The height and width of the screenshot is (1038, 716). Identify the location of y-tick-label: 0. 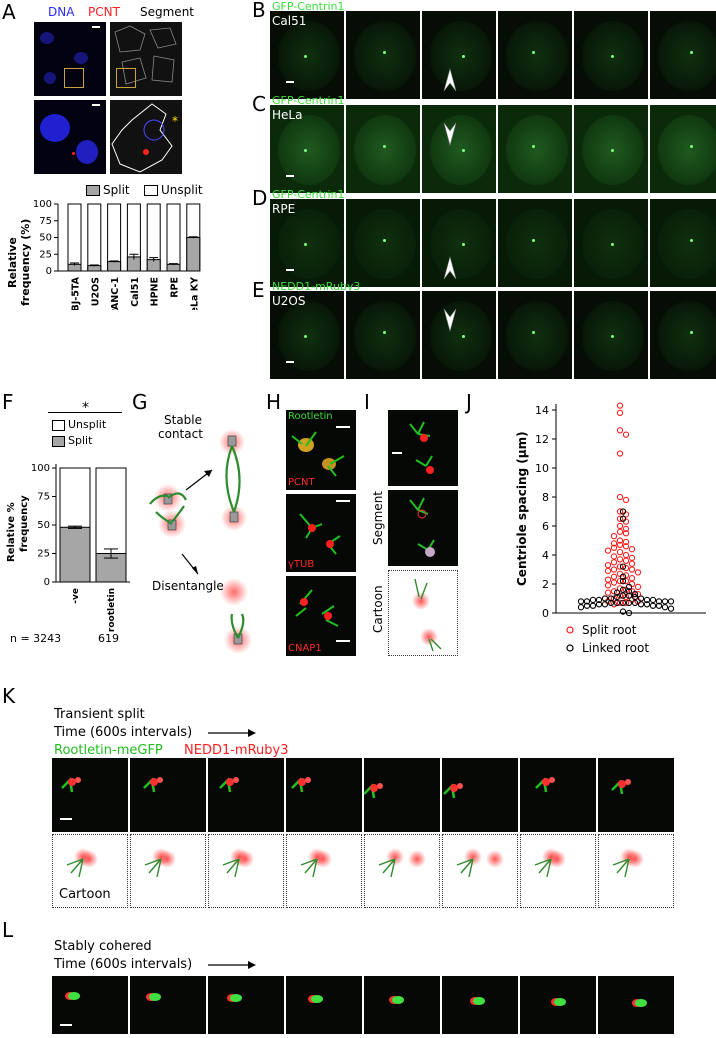
(49, 271).